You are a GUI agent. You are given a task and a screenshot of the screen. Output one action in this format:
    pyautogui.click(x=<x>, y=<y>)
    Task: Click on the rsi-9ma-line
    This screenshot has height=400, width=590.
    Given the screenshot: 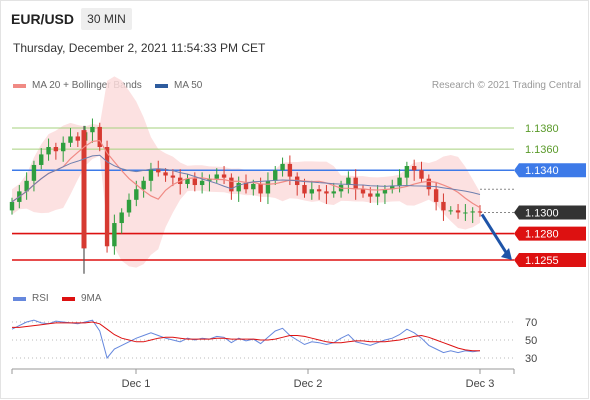 What is the action you would take?
    pyautogui.click(x=246, y=336)
    